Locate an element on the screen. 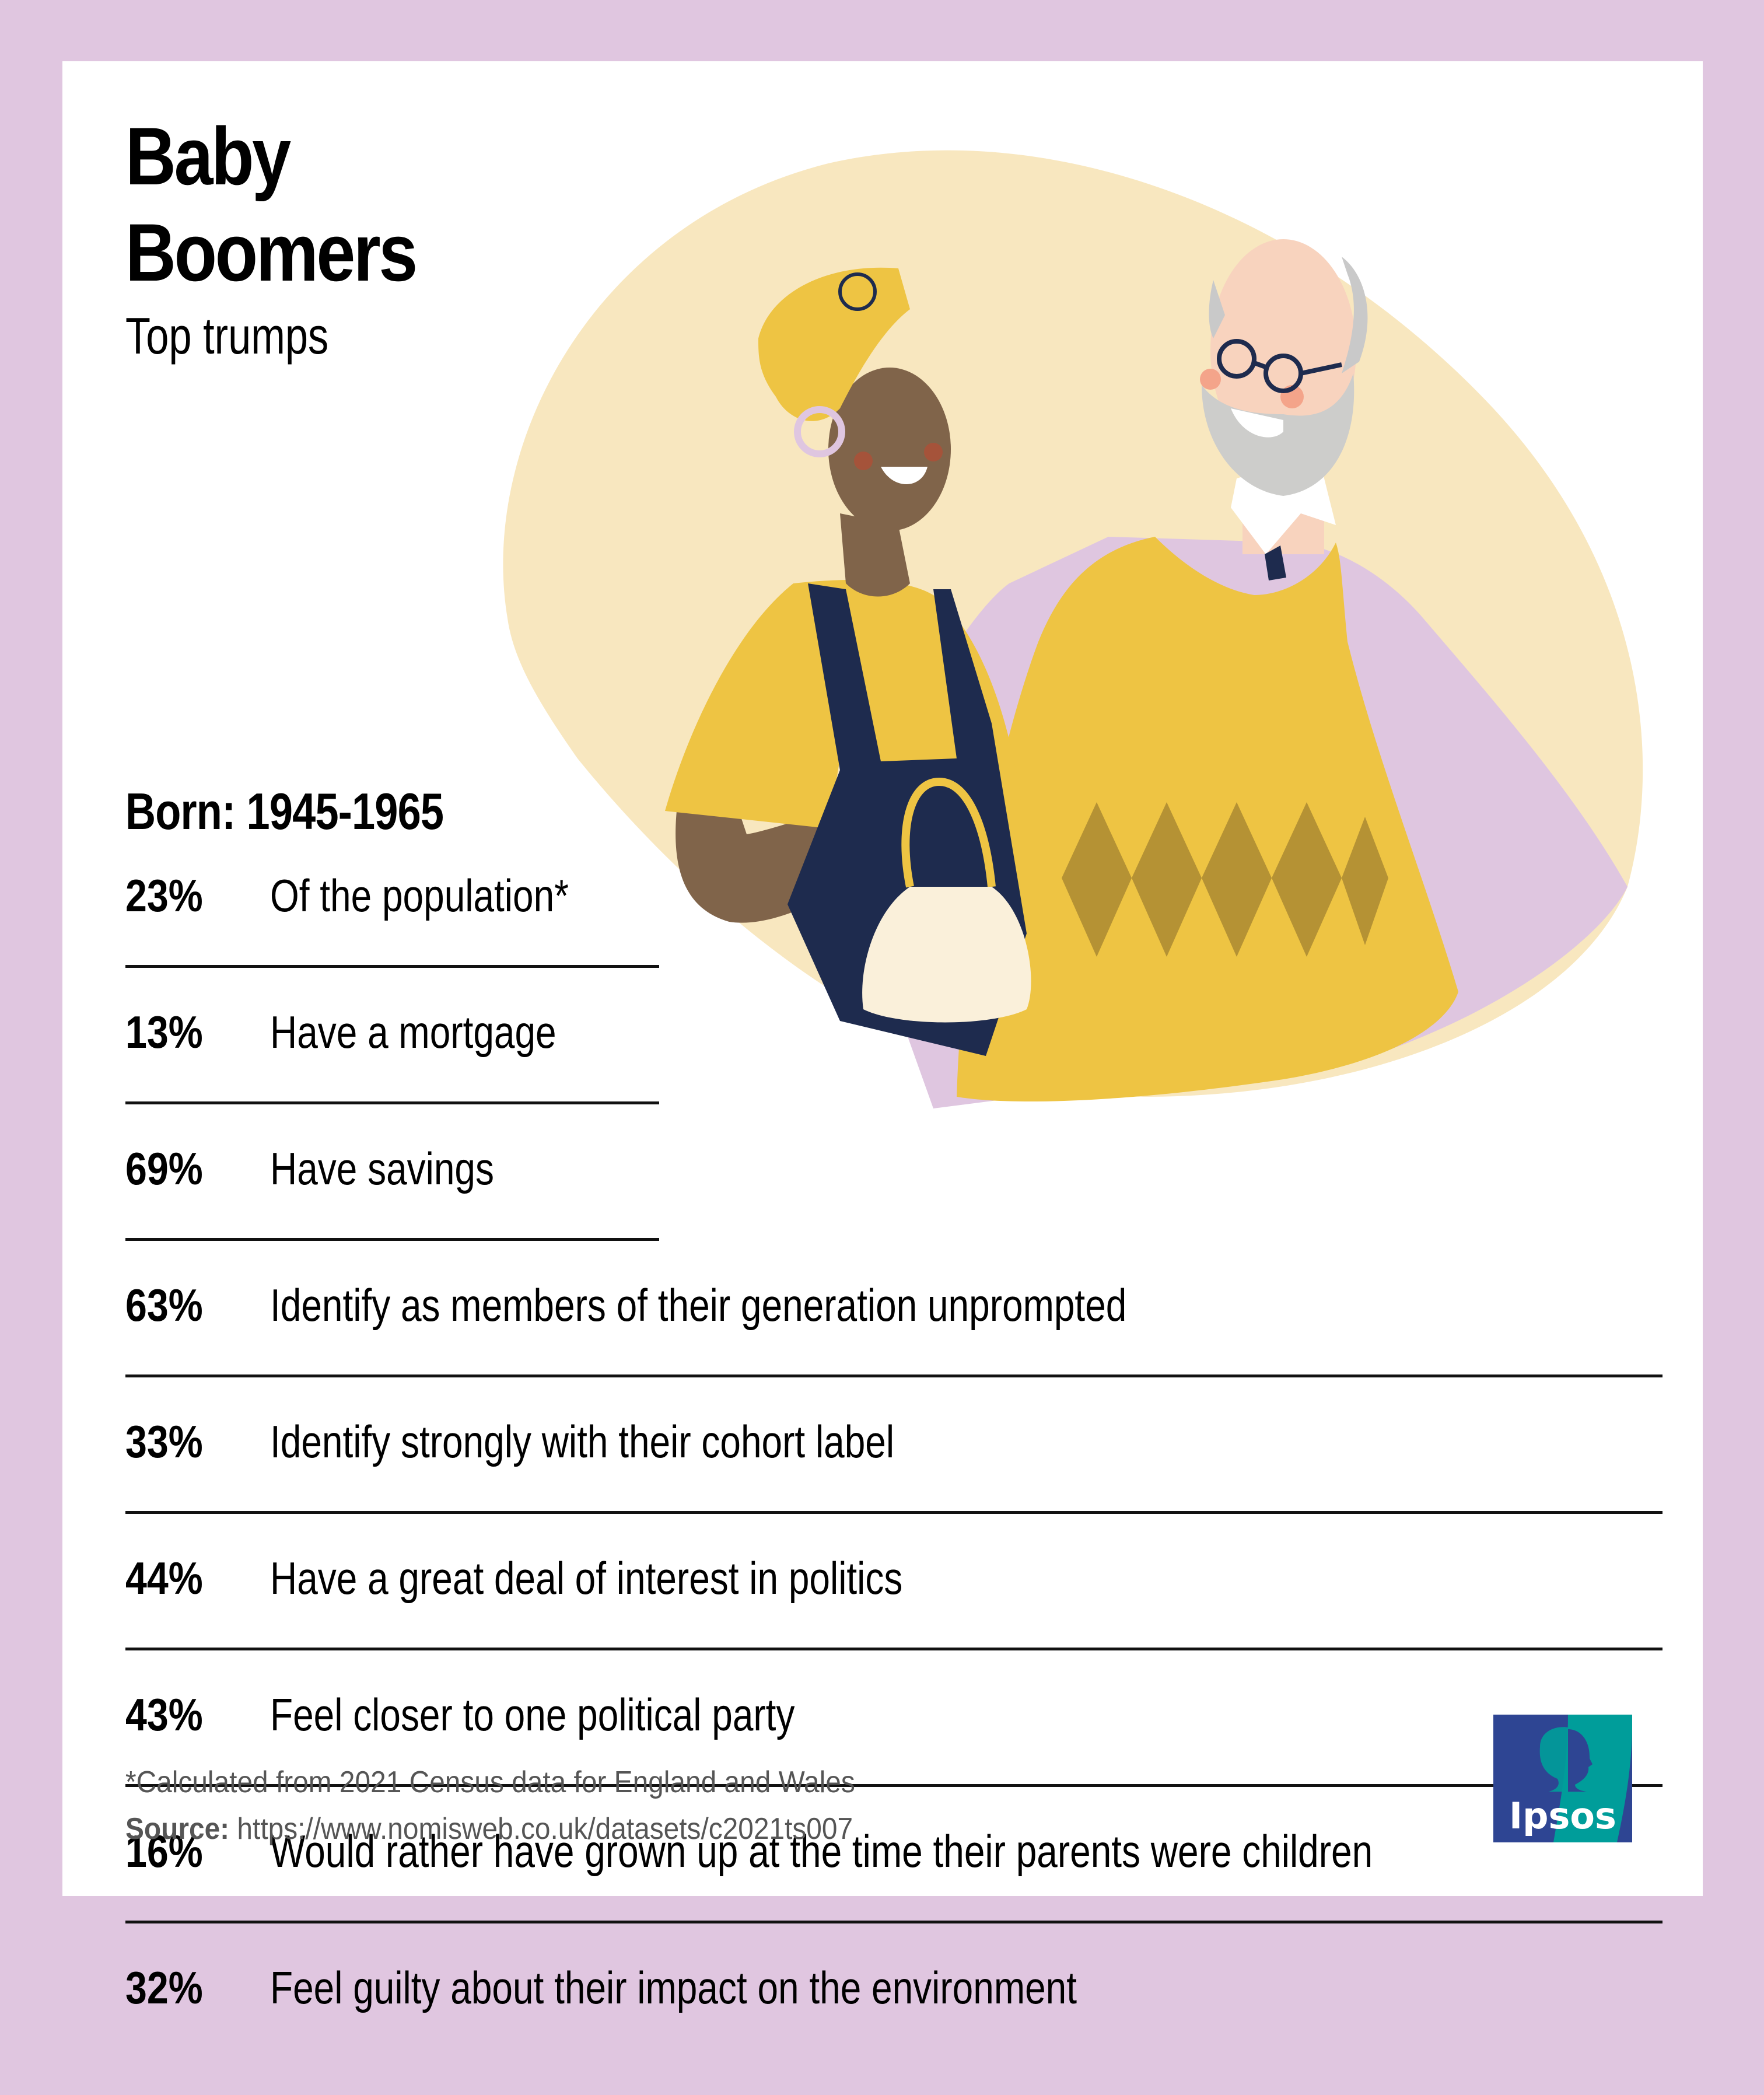 Image resolution: width=1764 pixels, height=2095 pixels. stat-label: Of the population* is located at coordinates (419, 896).